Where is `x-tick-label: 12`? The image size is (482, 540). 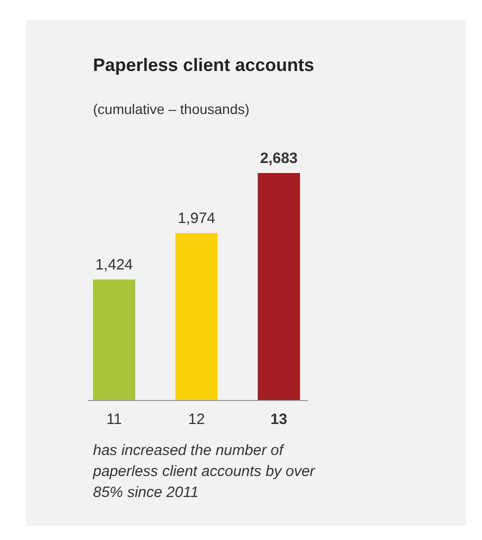
x-tick-label: 12 is located at coordinates (196, 419).